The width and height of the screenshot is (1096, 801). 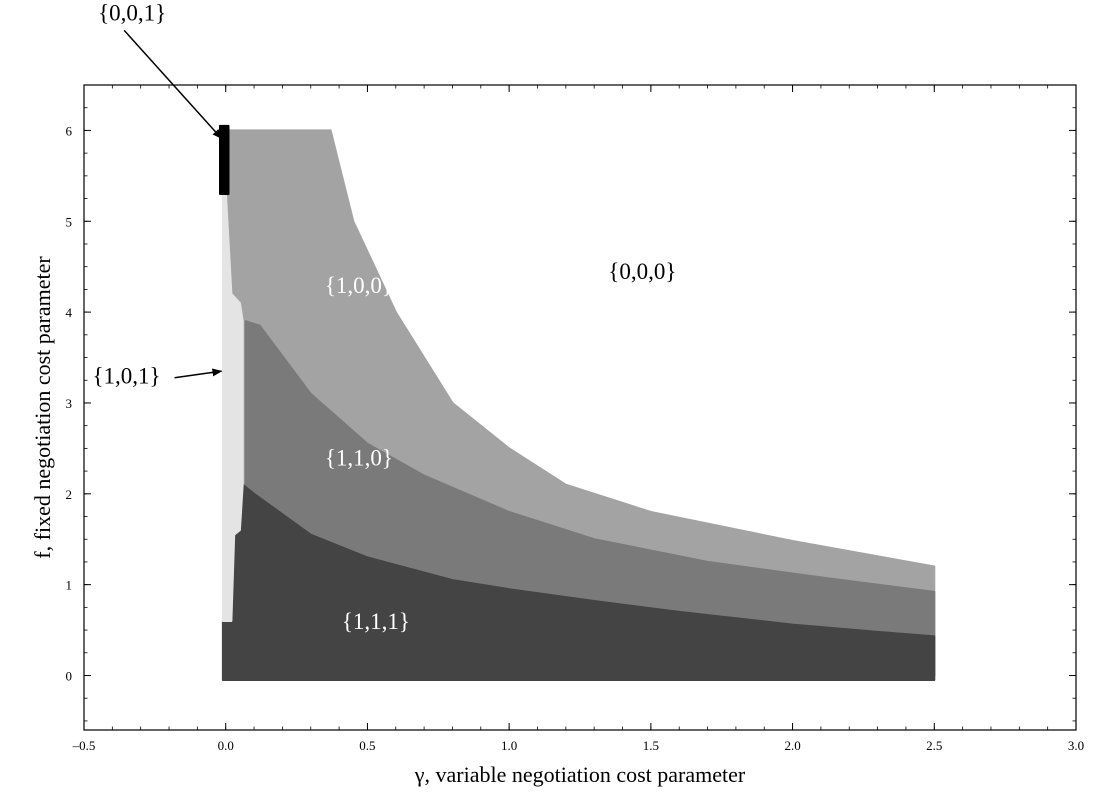 What do you see at coordinates (69, 675) in the screenshot?
I see `y-tick-label: 0` at bounding box center [69, 675].